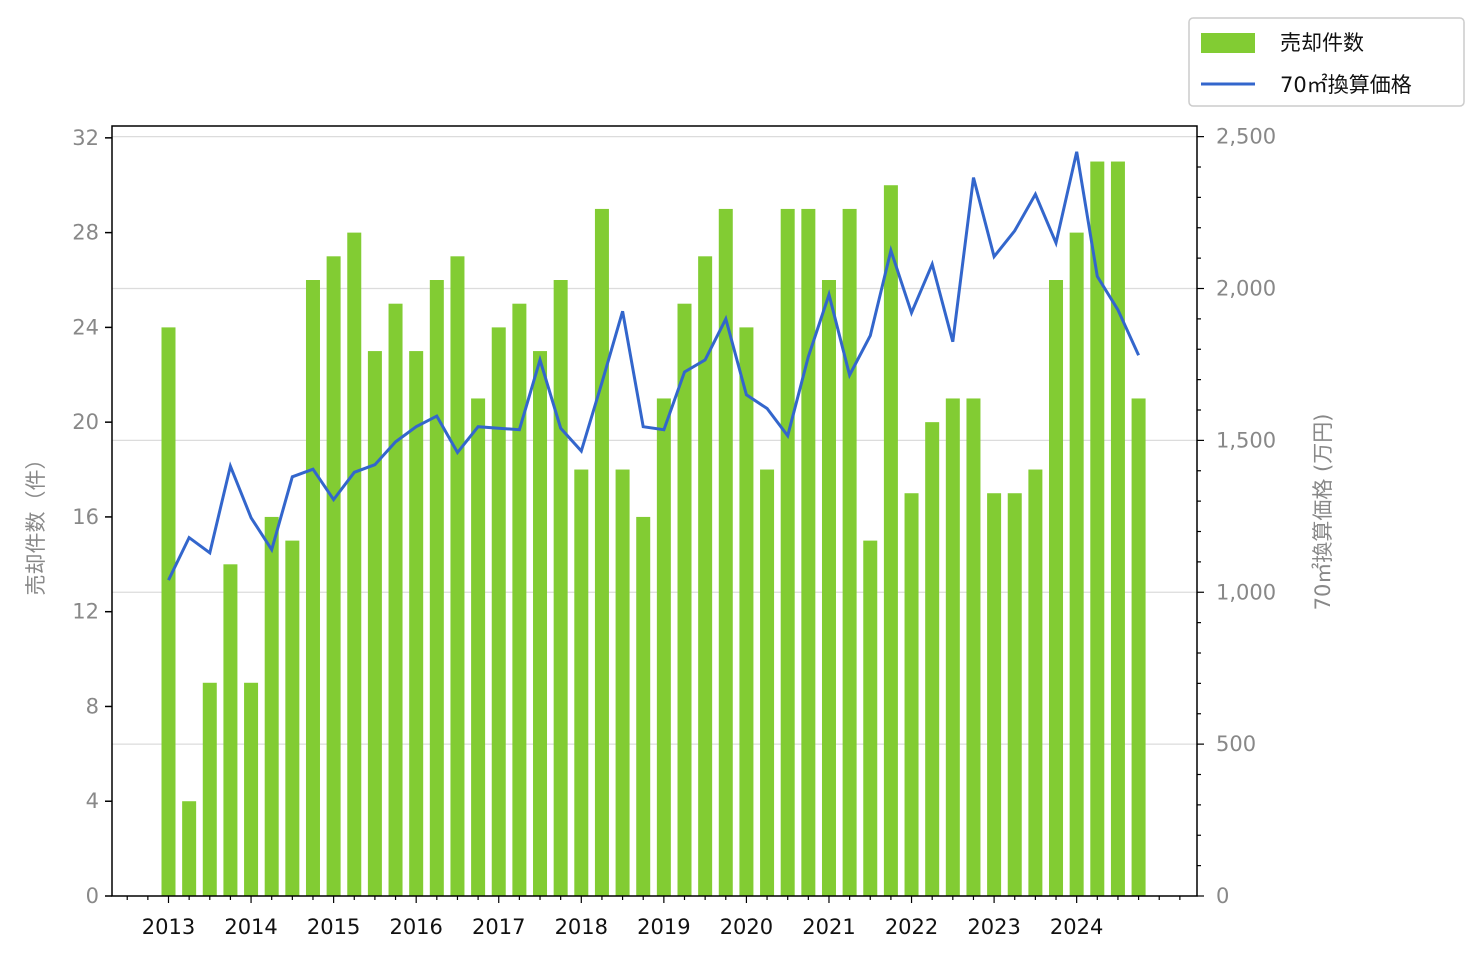 The width and height of the screenshot is (1482, 965). What do you see at coordinates (1246, 440) in the screenshot?
I see `right-tick-label: 1,500` at bounding box center [1246, 440].